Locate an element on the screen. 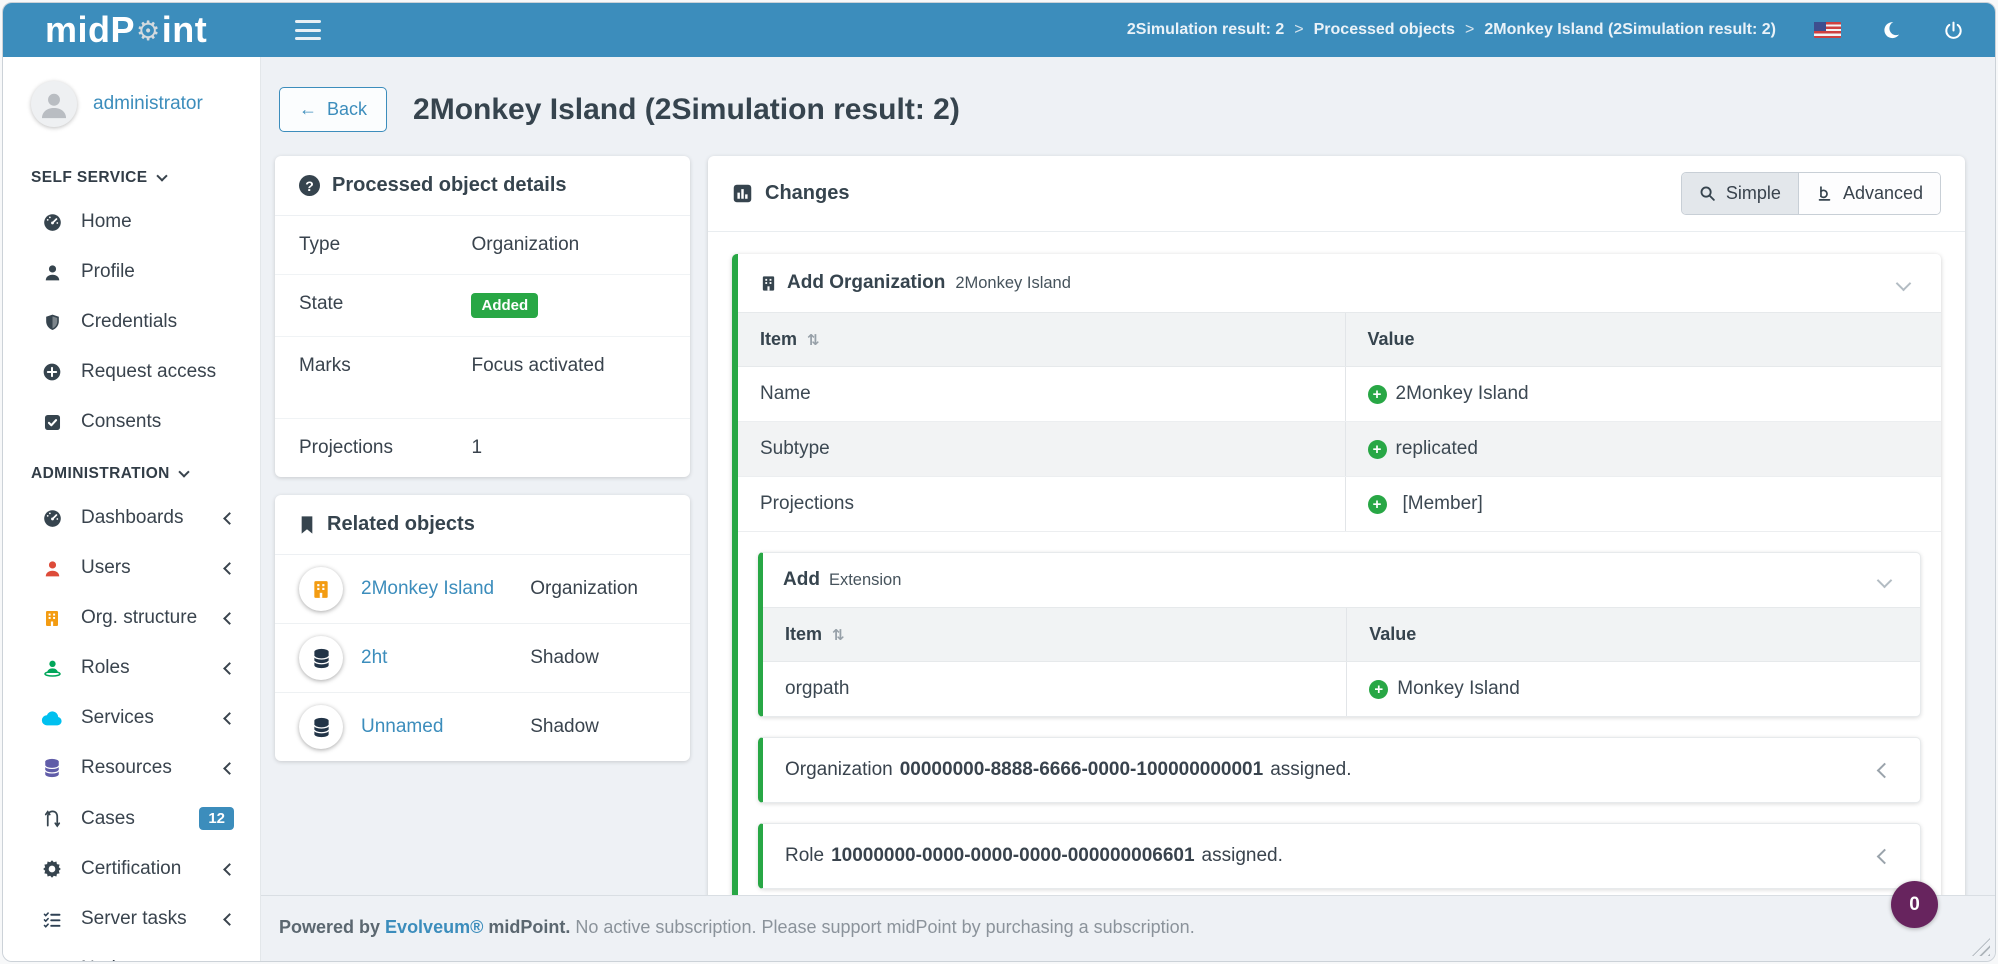  feedback-counter-badge: 0 is located at coordinates (1914, 904).